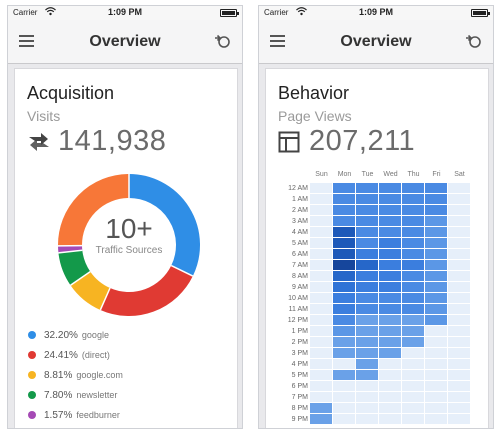  What do you see at coordinates (223, 41) in the screenshot?
I see `refresh-icon` at bounding box center [223, 41].